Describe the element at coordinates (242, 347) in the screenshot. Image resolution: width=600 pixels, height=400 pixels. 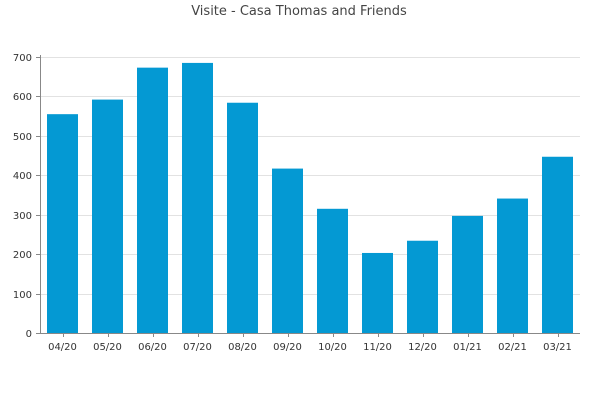
I see `x-tick-label: 08/20` at that location.